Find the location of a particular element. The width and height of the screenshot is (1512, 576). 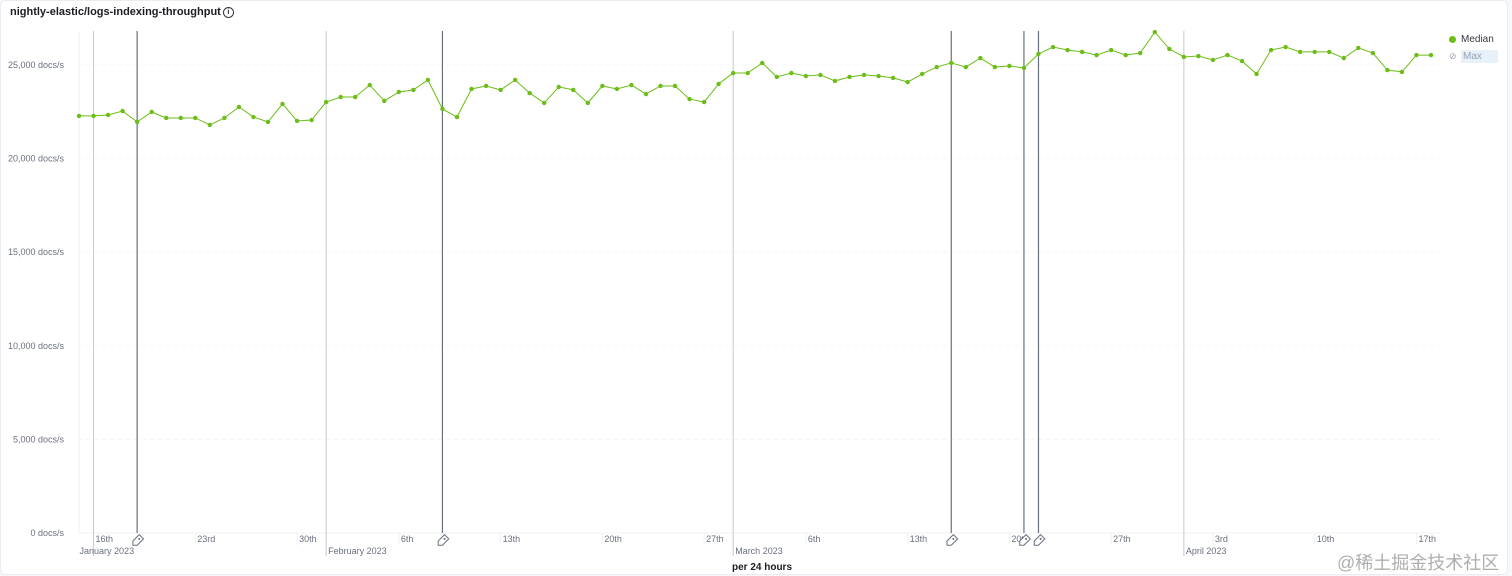

series-line-median is located at coordinates (755, 78).